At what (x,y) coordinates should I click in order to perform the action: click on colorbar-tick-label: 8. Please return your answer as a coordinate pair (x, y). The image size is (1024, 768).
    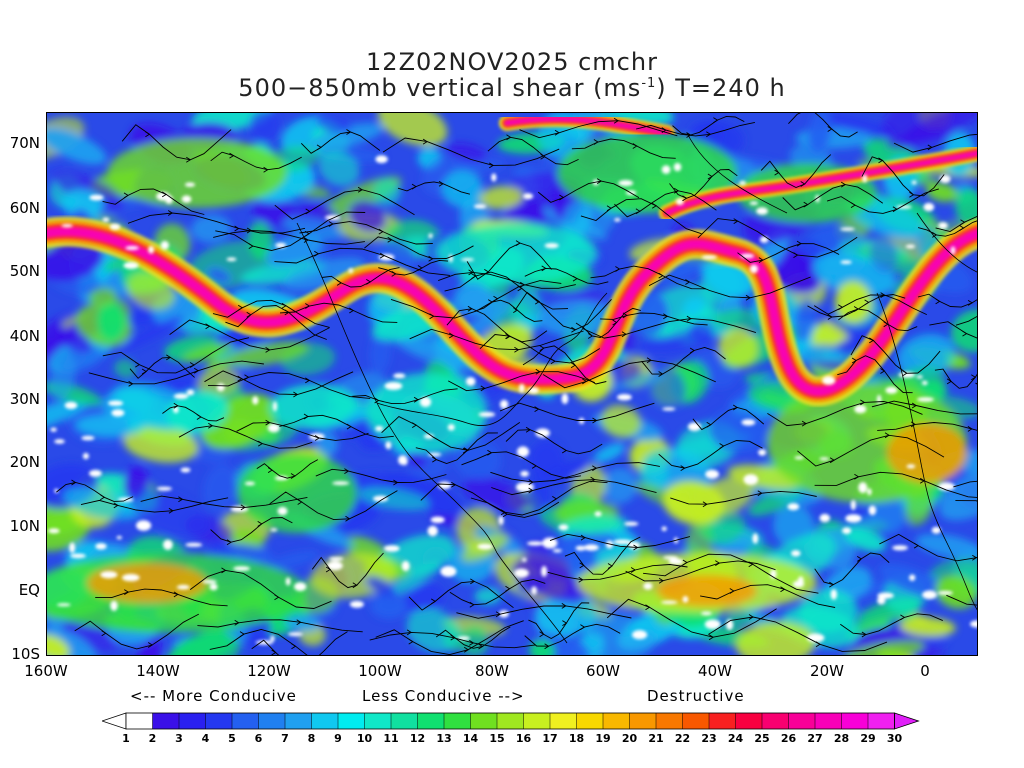
    Looking at the image, I should click on (311, 738).